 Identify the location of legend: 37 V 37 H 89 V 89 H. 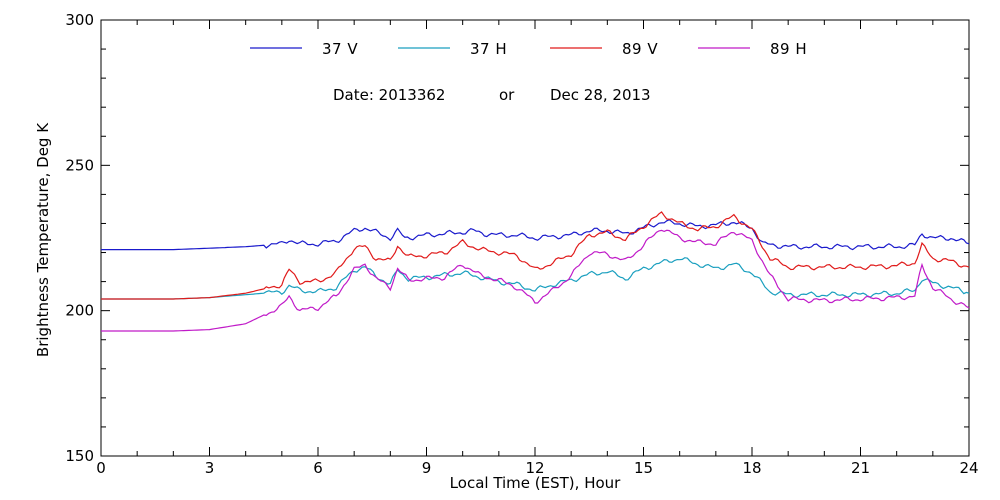
(528, 49).